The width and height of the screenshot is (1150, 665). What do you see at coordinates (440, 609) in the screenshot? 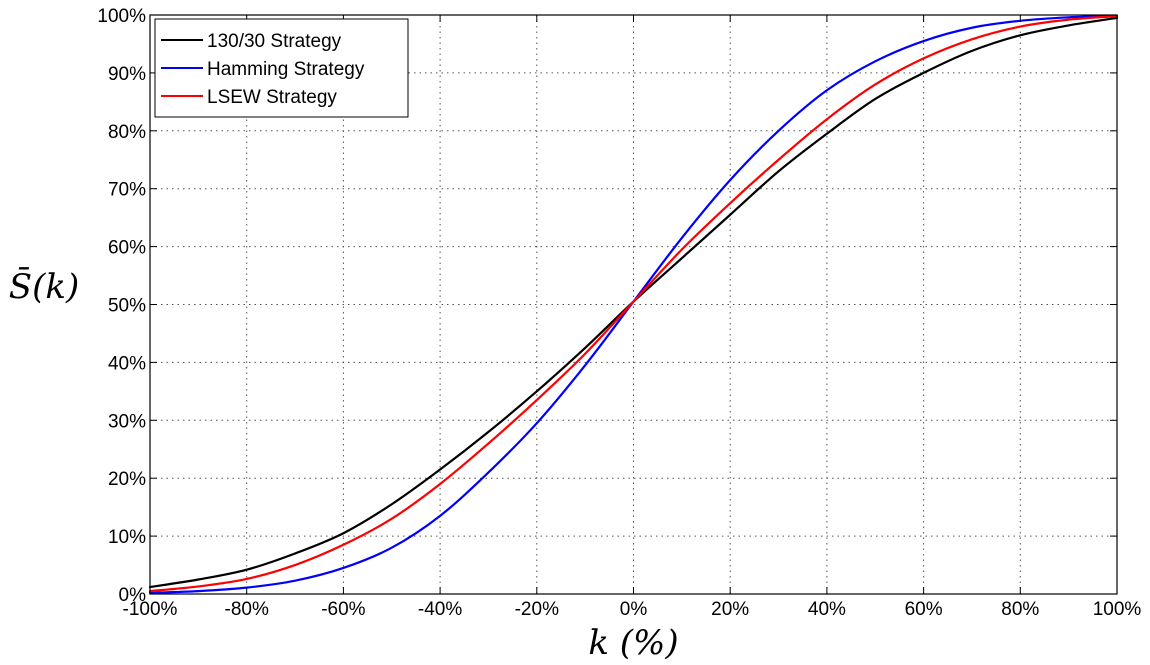
I see `x-tick-label: -40%` at bounding box center [440, 609].